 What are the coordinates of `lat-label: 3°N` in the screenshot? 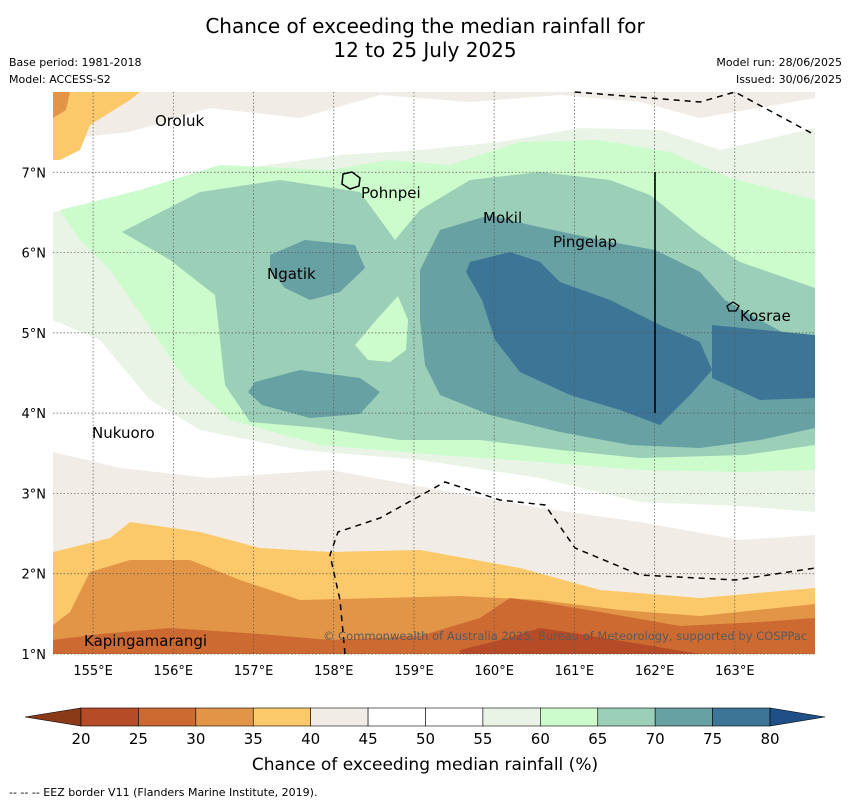 It's located at (34, 494).